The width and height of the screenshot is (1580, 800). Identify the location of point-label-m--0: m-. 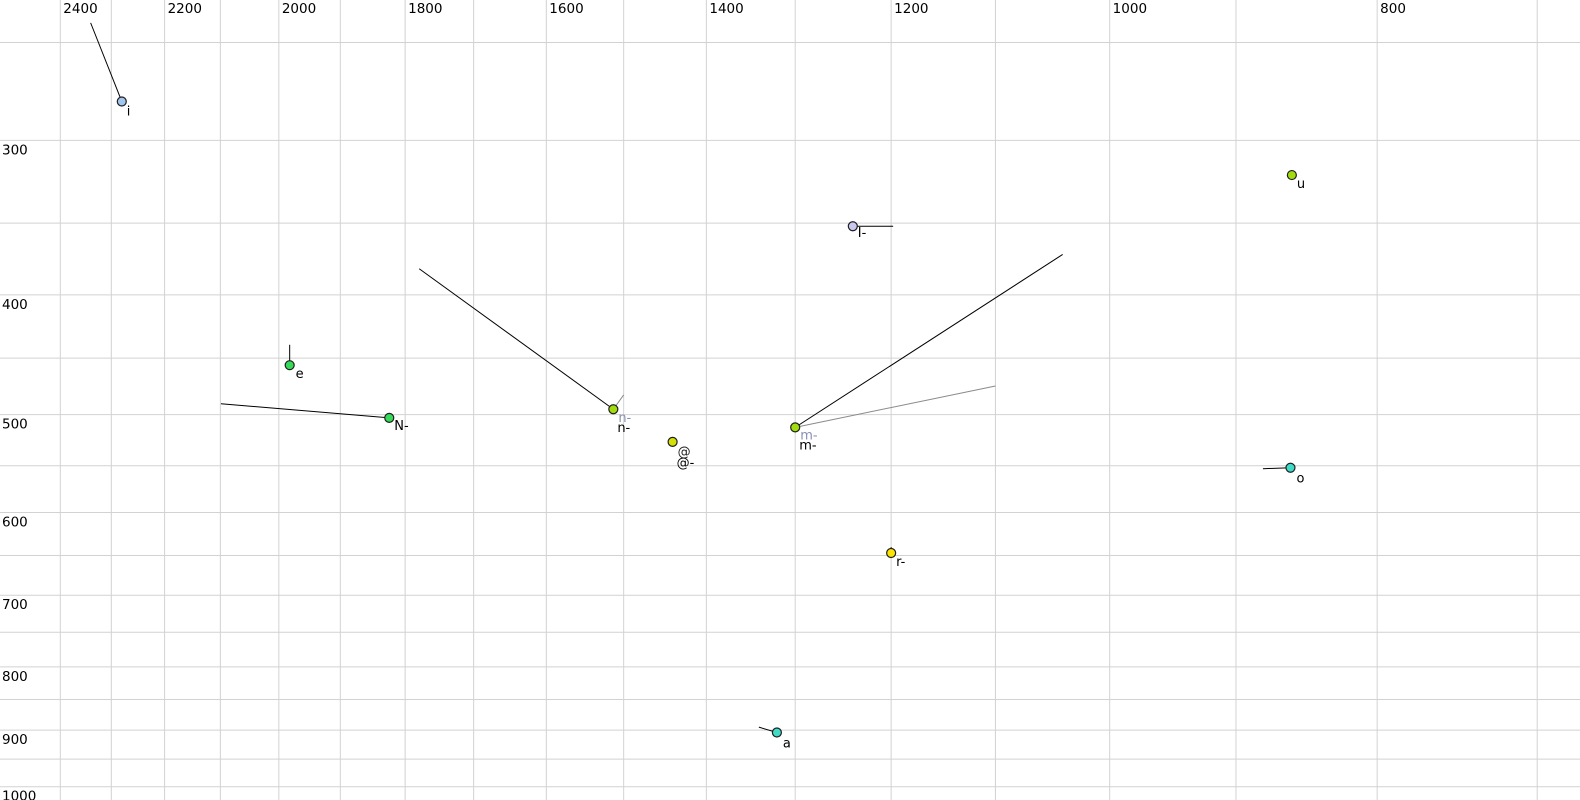
(809, 435).